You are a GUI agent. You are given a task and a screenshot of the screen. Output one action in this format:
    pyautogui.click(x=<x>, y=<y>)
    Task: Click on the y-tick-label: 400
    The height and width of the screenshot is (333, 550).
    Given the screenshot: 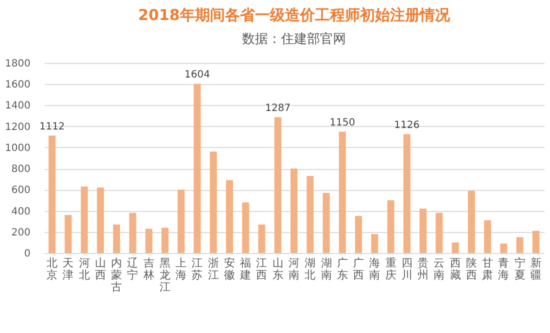 What is the action you would take?
    pyautogui.click(x=20, y=212)
    